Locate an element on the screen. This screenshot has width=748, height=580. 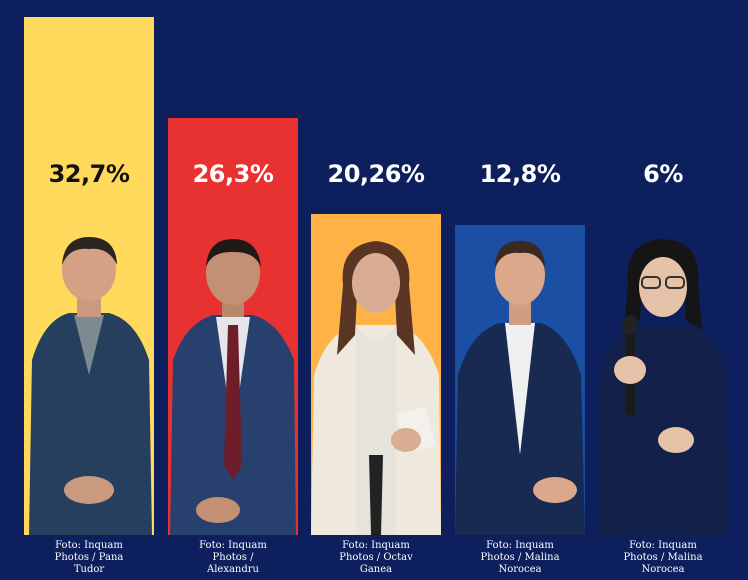
photo-credit-5: Foto: Inquam Photos / Malina Norocea is located at coordinates (663, 558).